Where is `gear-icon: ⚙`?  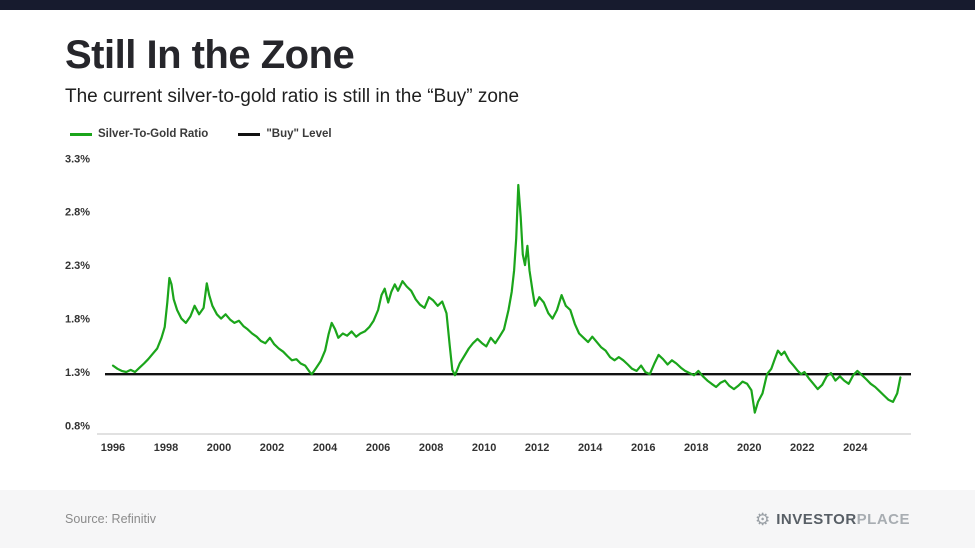 gear-icon: ⚙ is located at coordinates (763, 519).